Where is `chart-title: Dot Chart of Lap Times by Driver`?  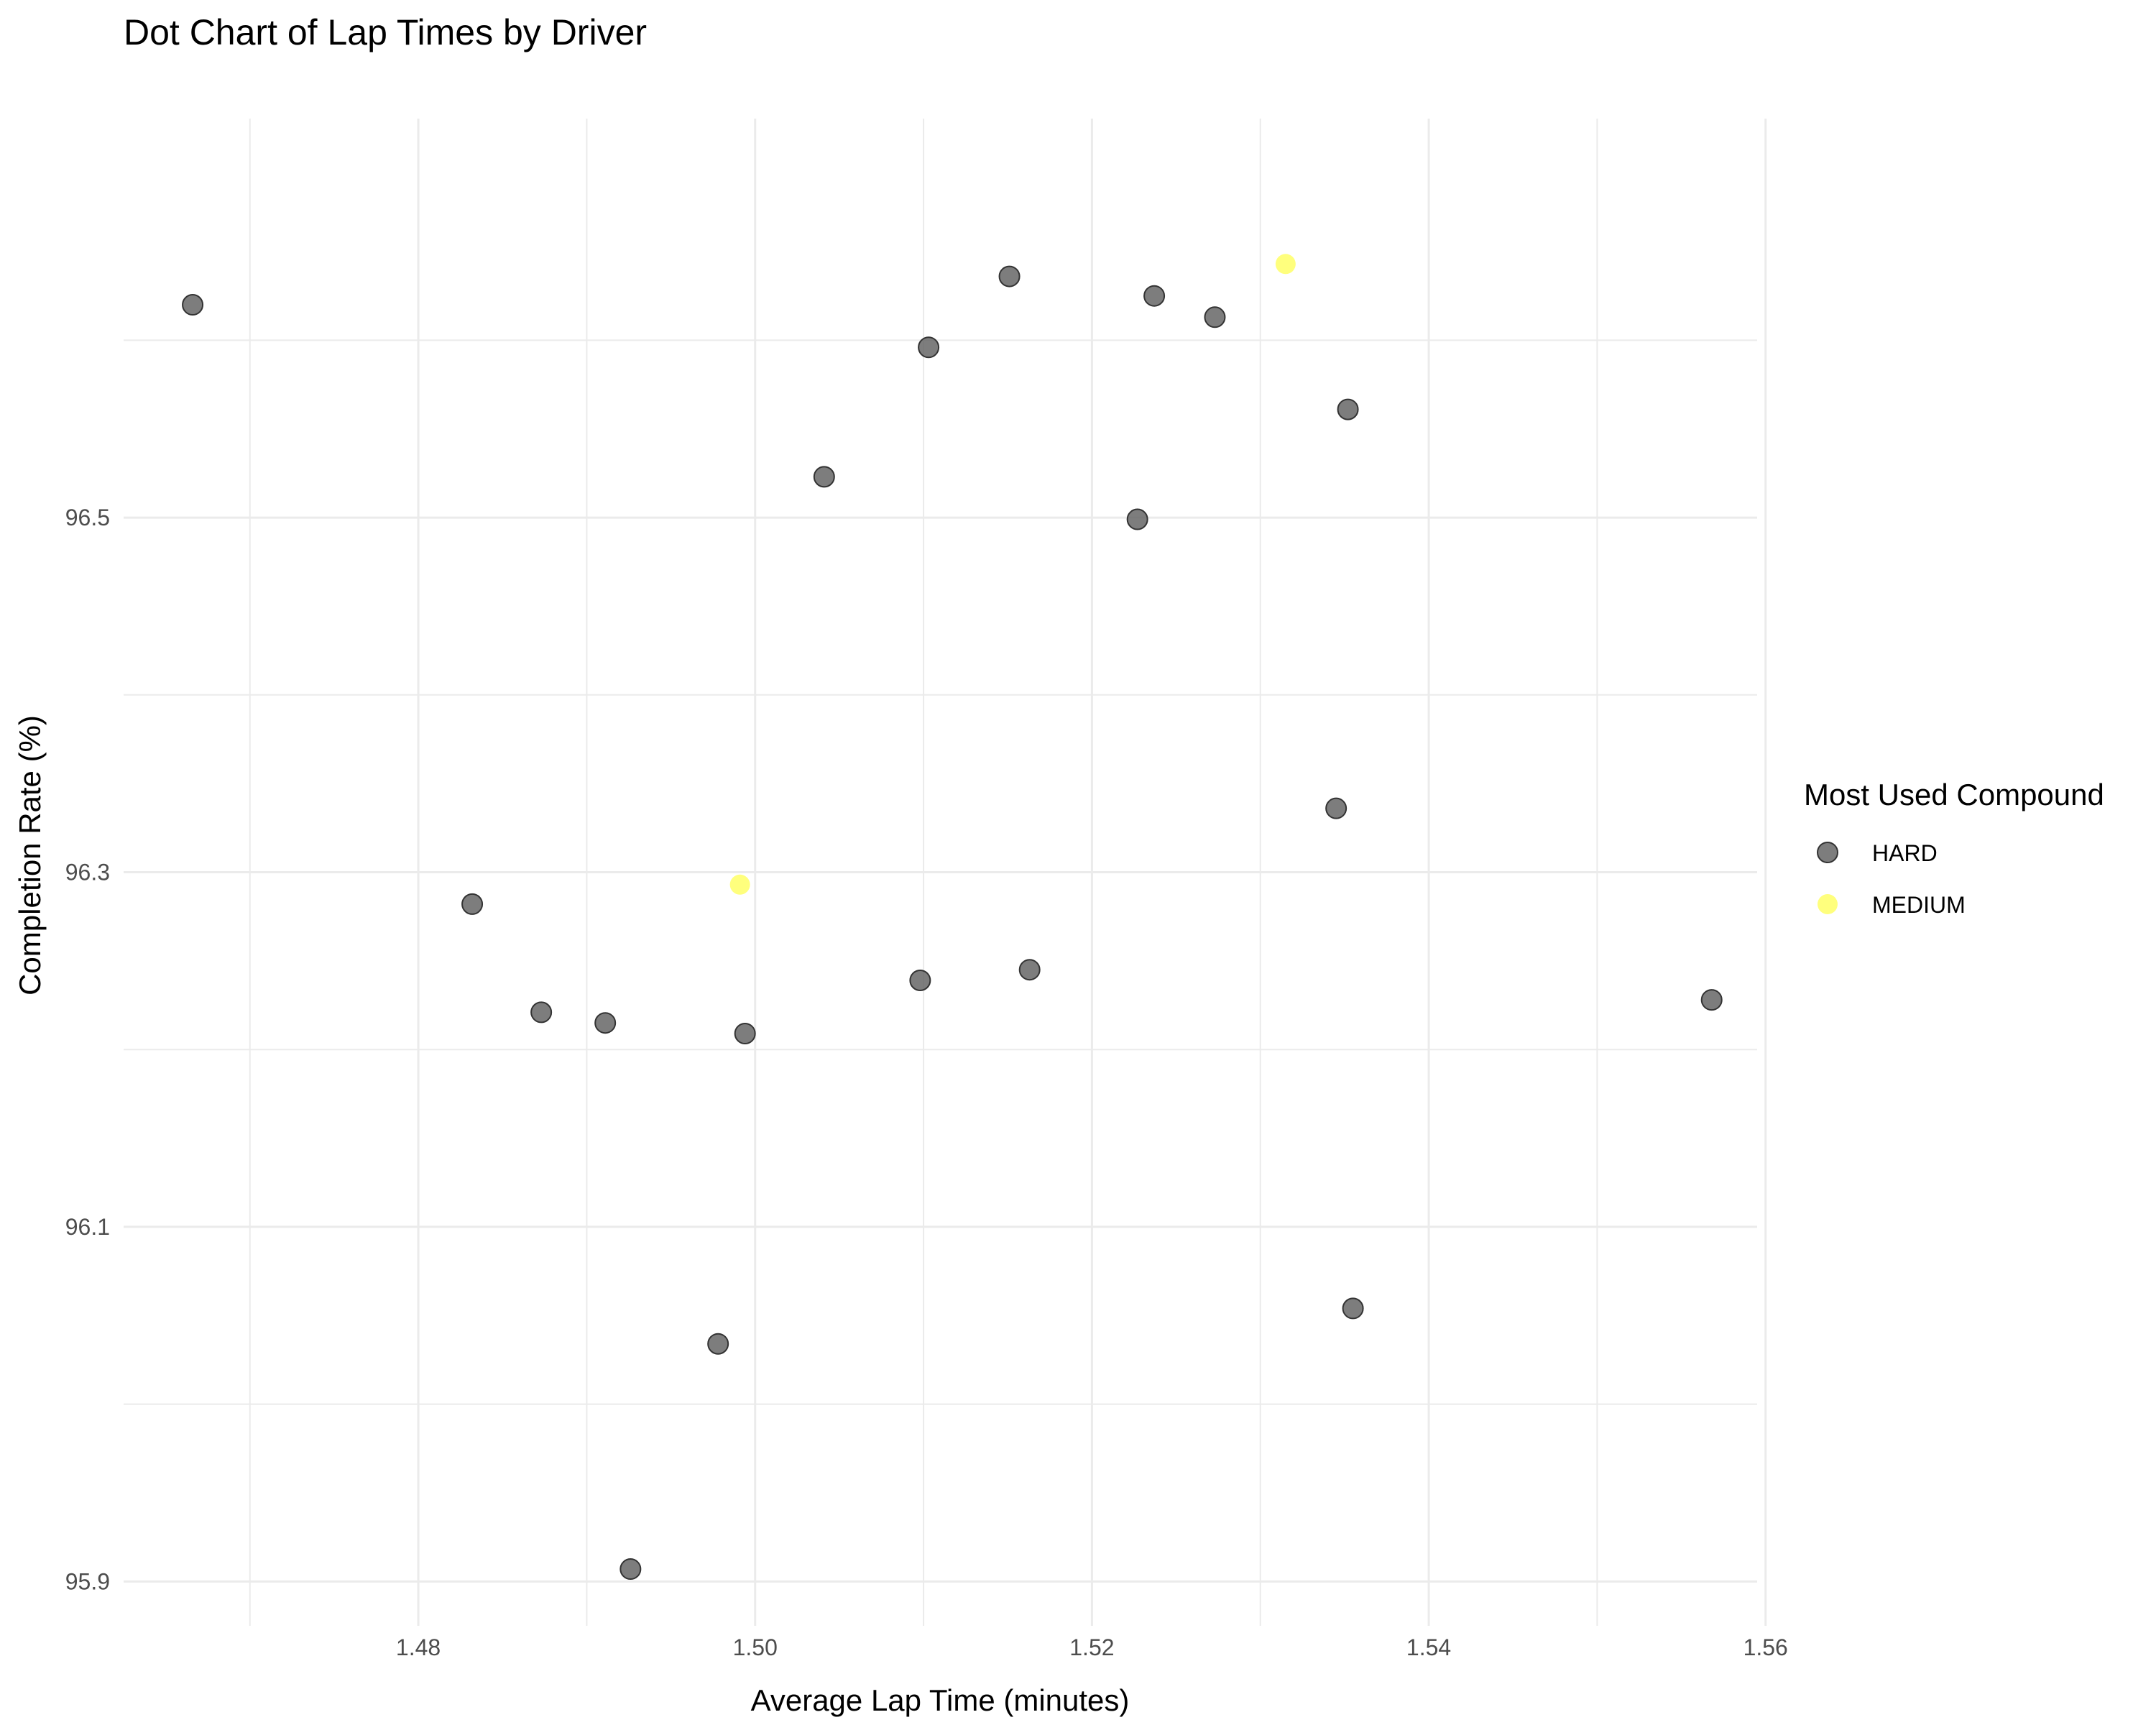
chart-title: Dot Chart of Lap Times by Driver is located at coordinates (385, 32).